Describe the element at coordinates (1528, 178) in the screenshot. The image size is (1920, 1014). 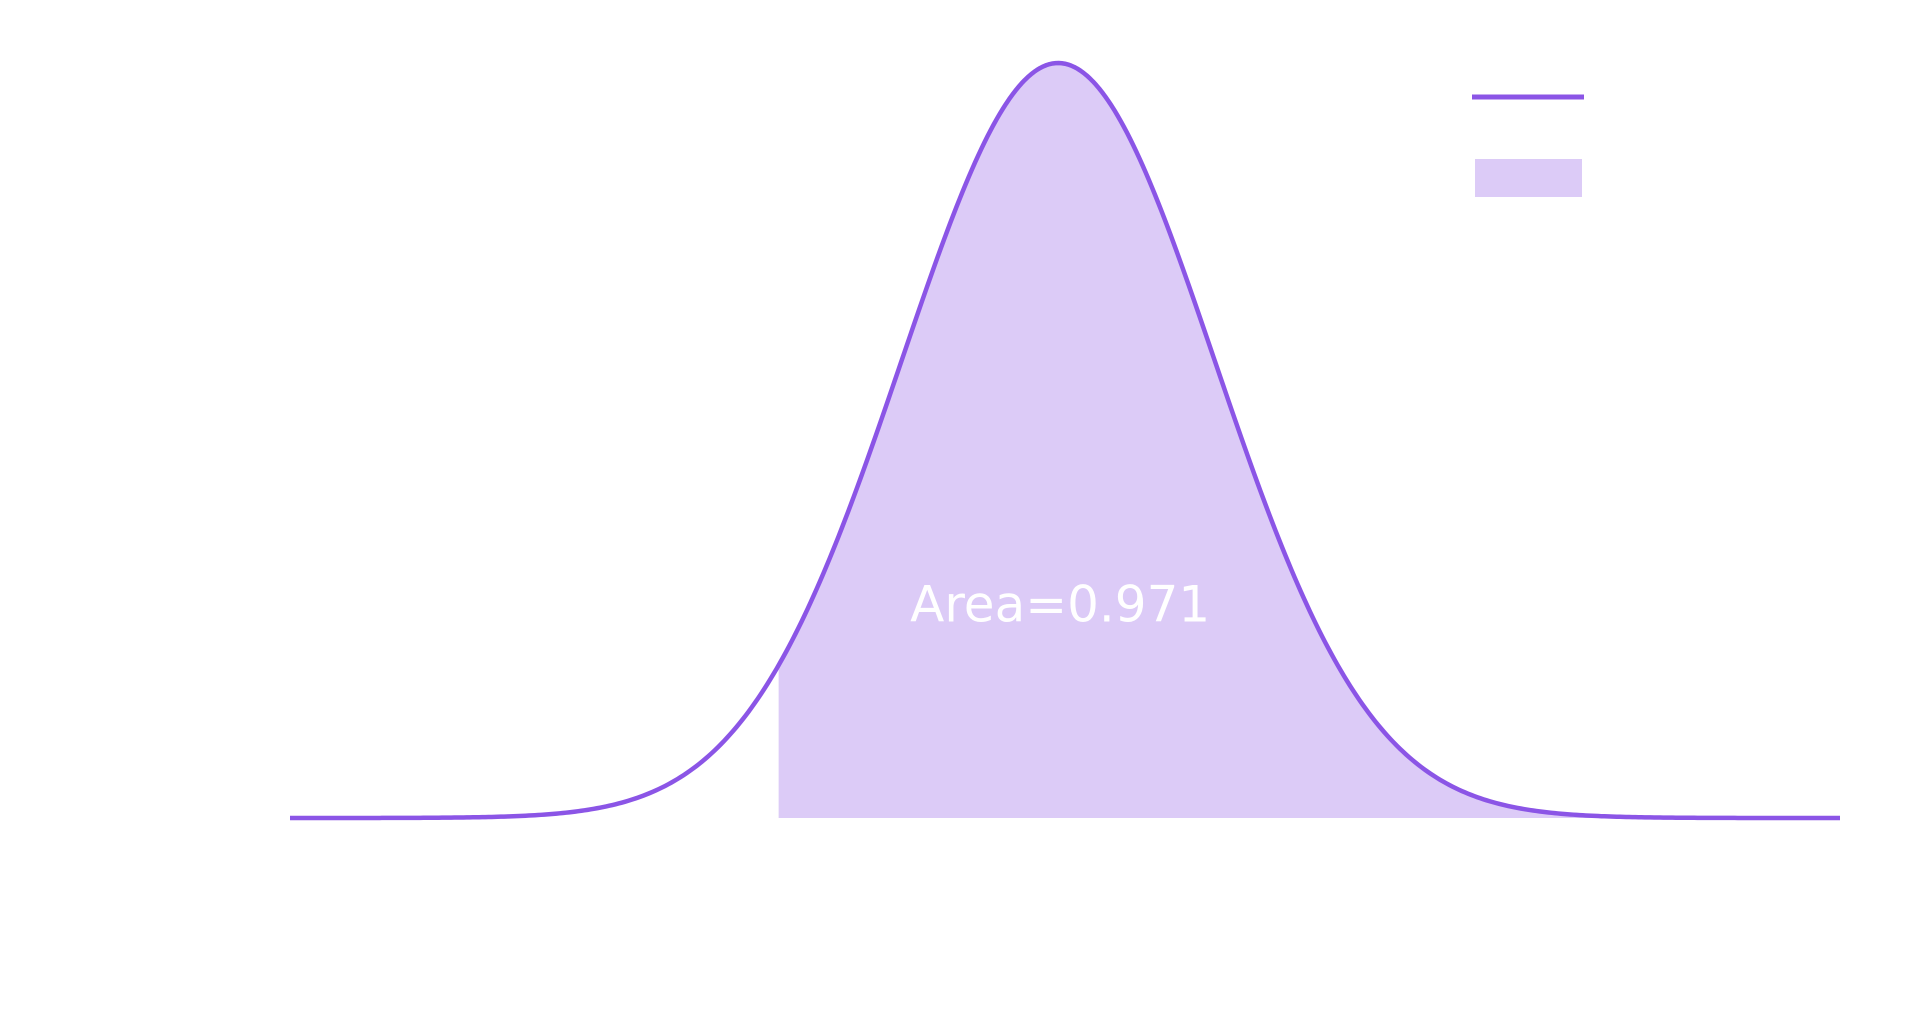
I see `legend-area-swatch` at that location.